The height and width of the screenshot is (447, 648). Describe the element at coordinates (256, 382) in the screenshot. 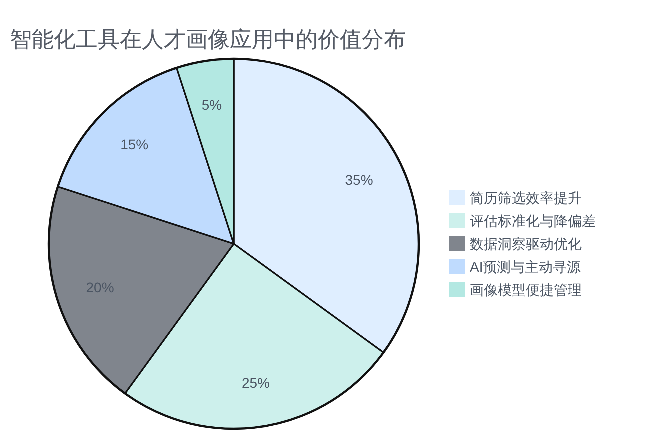

I see `data-label: 25%` at that location.